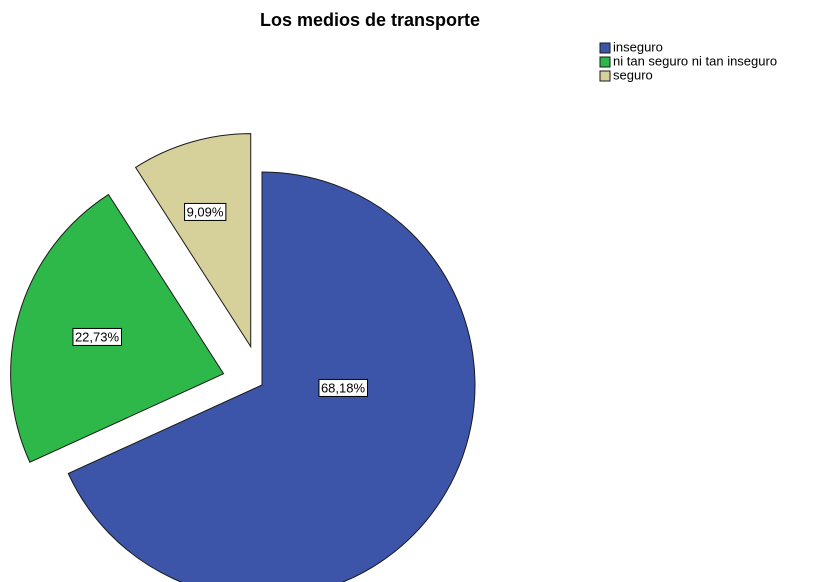 Image resolution: width=840 pixels, height=582 pixels. What do you see at coordinates (638, 46) in the screenshot?
I see `legend-label: inseguro` at bounding box center [638, 46].